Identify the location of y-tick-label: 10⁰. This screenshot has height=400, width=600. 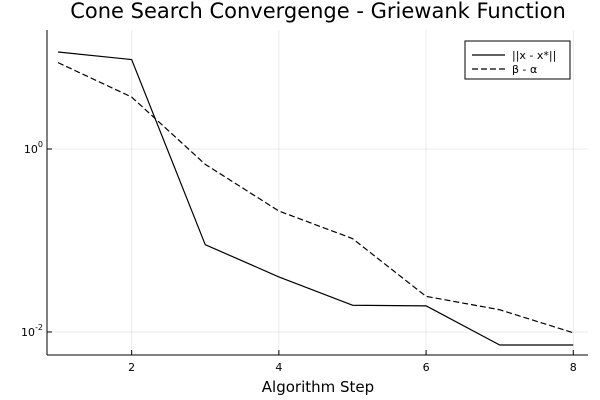
(33, 148).